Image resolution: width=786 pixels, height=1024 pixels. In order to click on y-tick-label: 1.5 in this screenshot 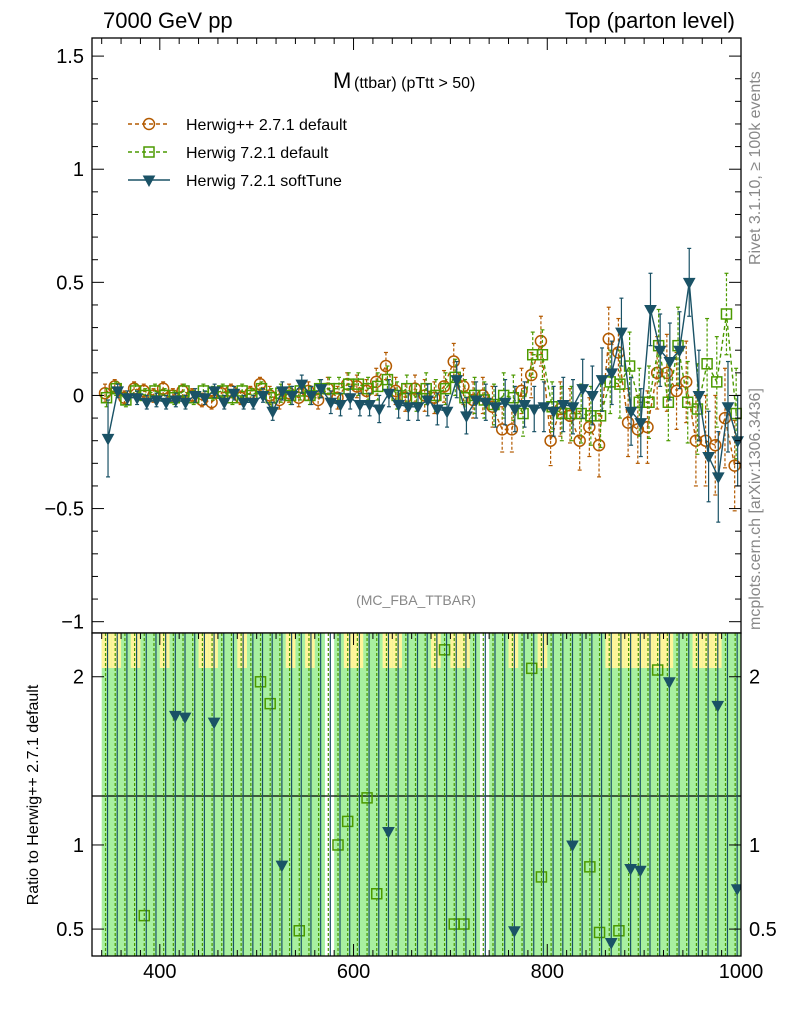, I will do `click(70, 57)`.